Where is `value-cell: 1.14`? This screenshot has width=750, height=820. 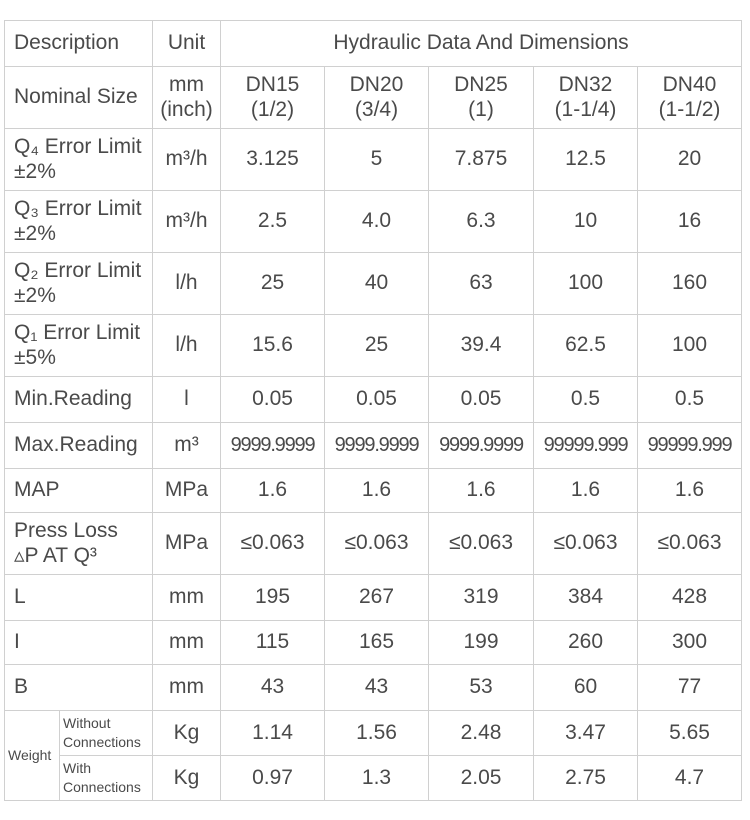
value-cell: 1.14 is located at coordinates (272, 733).